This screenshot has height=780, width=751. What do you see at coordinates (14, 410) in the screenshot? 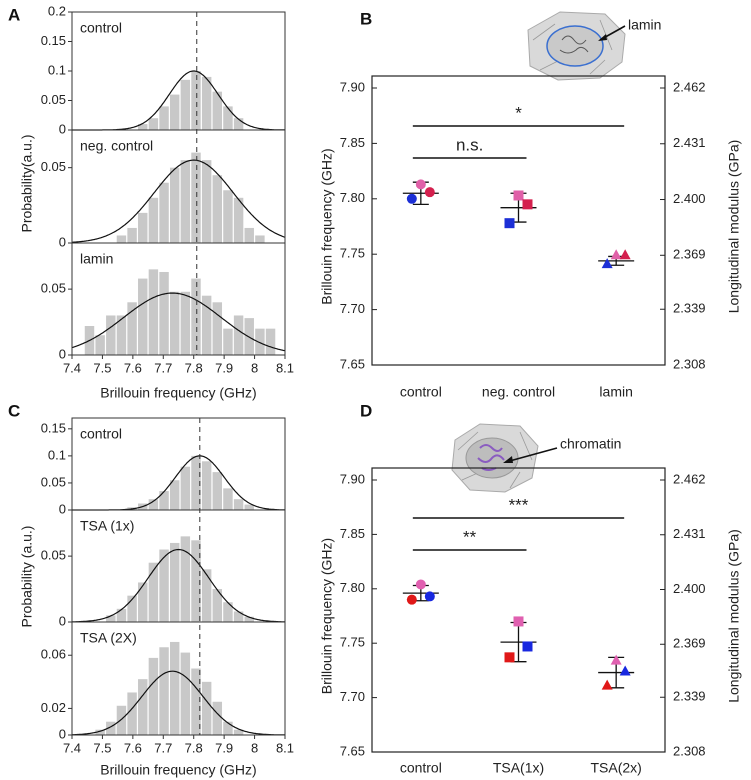
I see `panel-letter: C` at bounding box center [14, 410].